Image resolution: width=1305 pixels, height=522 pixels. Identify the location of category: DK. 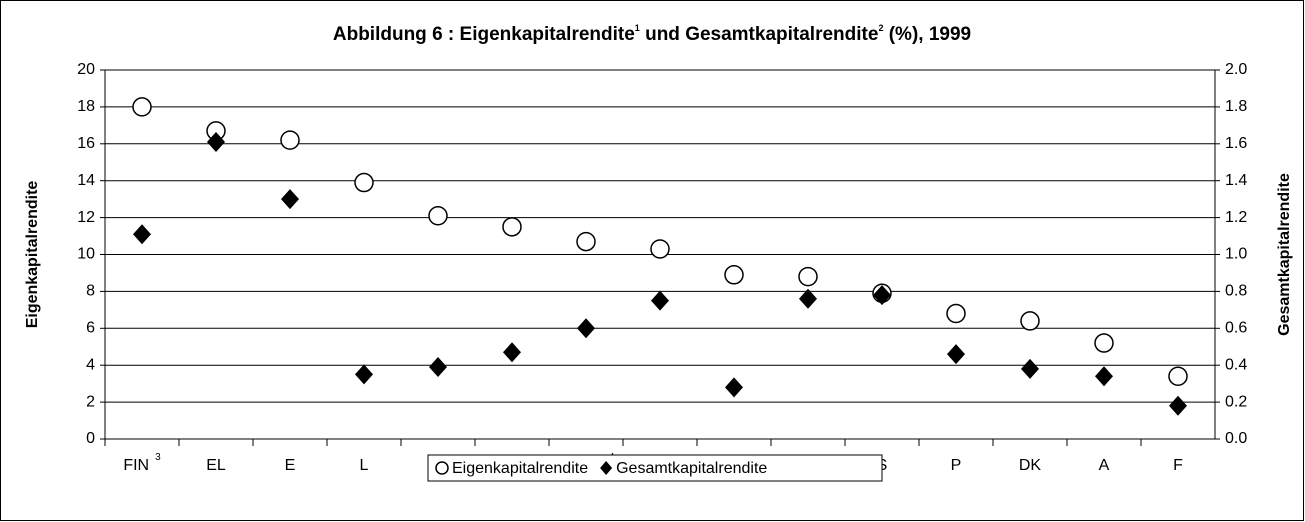
(1030, 465).